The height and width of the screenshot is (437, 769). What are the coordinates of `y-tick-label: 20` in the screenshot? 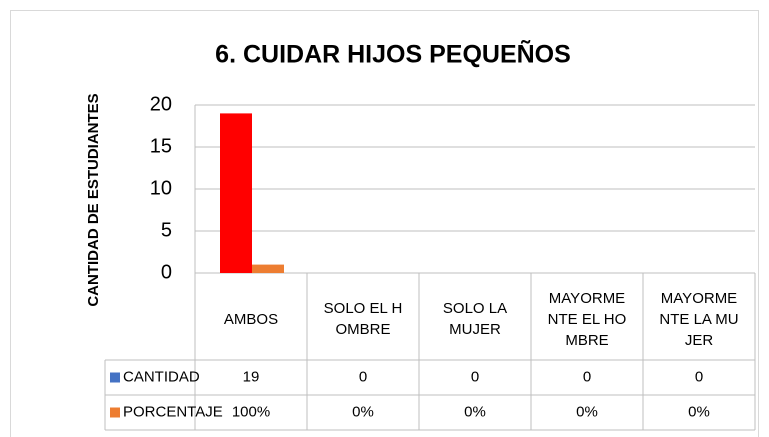 It's located at (161, 104).